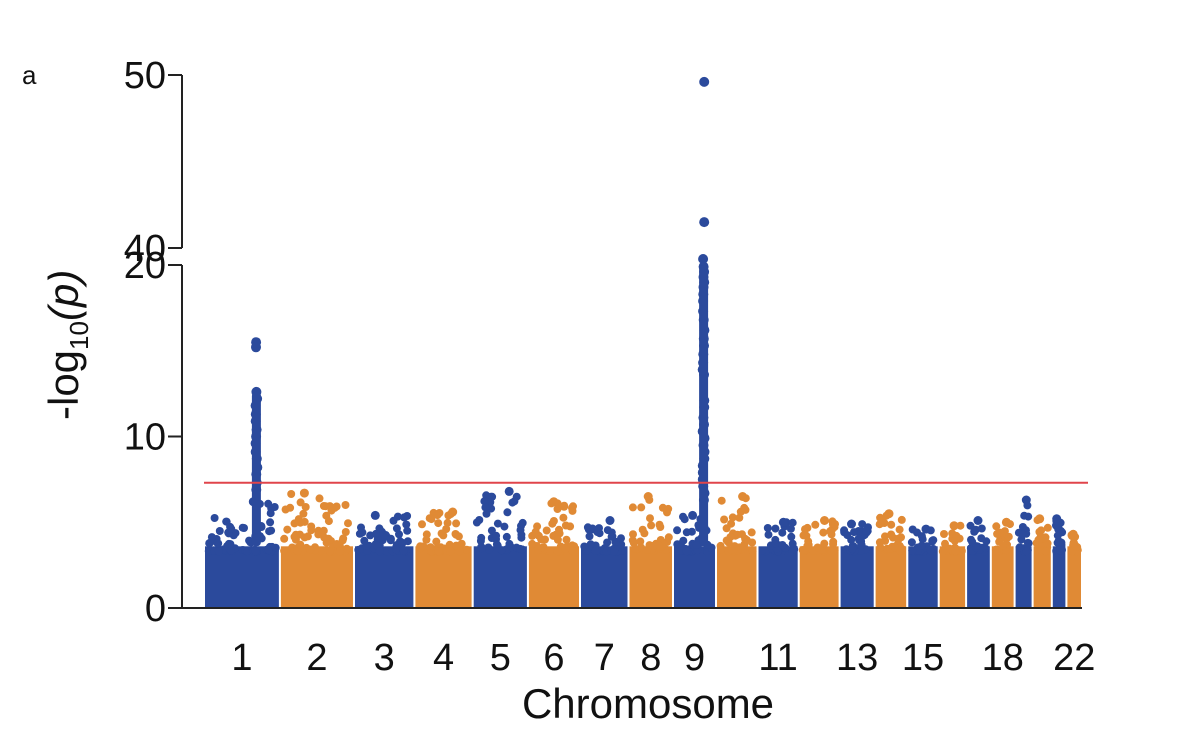 The width and height of the screenshot is (1200, 737). Describe the element at coordinates (384, 658) in the screenshot. I see `x-tick-label: 3` at that location.